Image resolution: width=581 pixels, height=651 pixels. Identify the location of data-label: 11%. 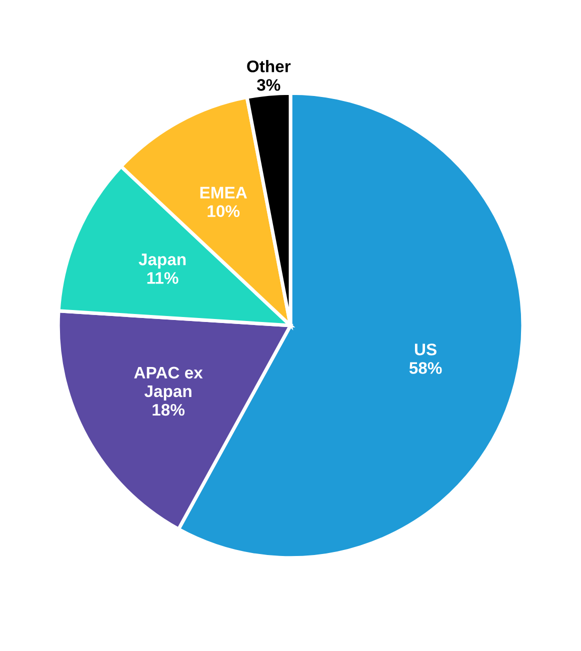
(162, 278).